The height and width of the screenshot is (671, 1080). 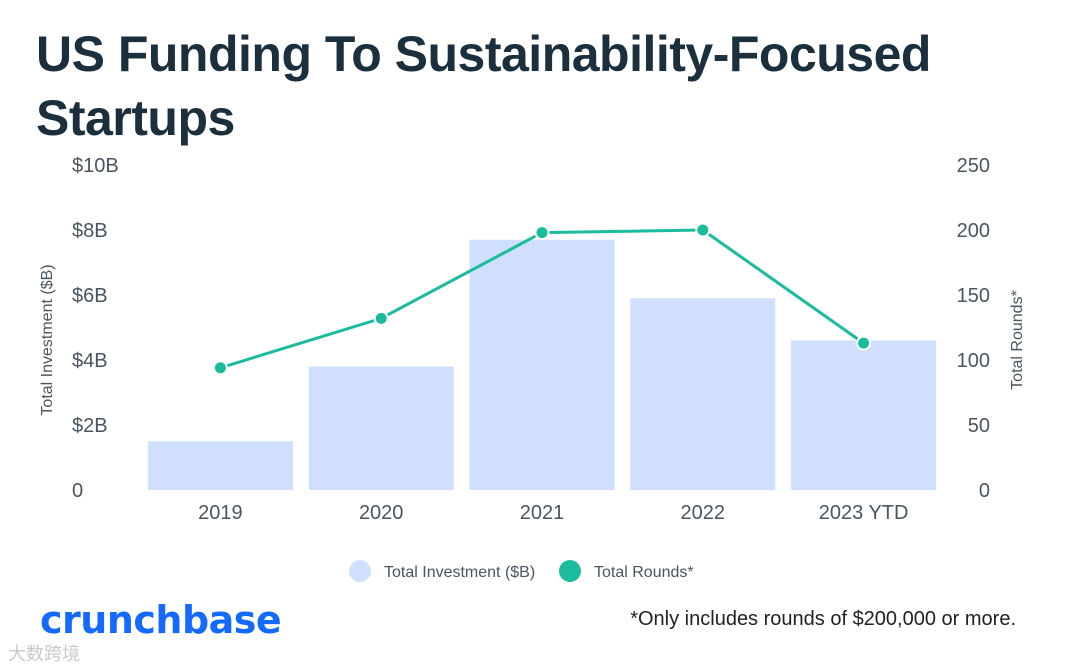 I want to click on x-tick-label: 2022, so click(x=703, y=513).